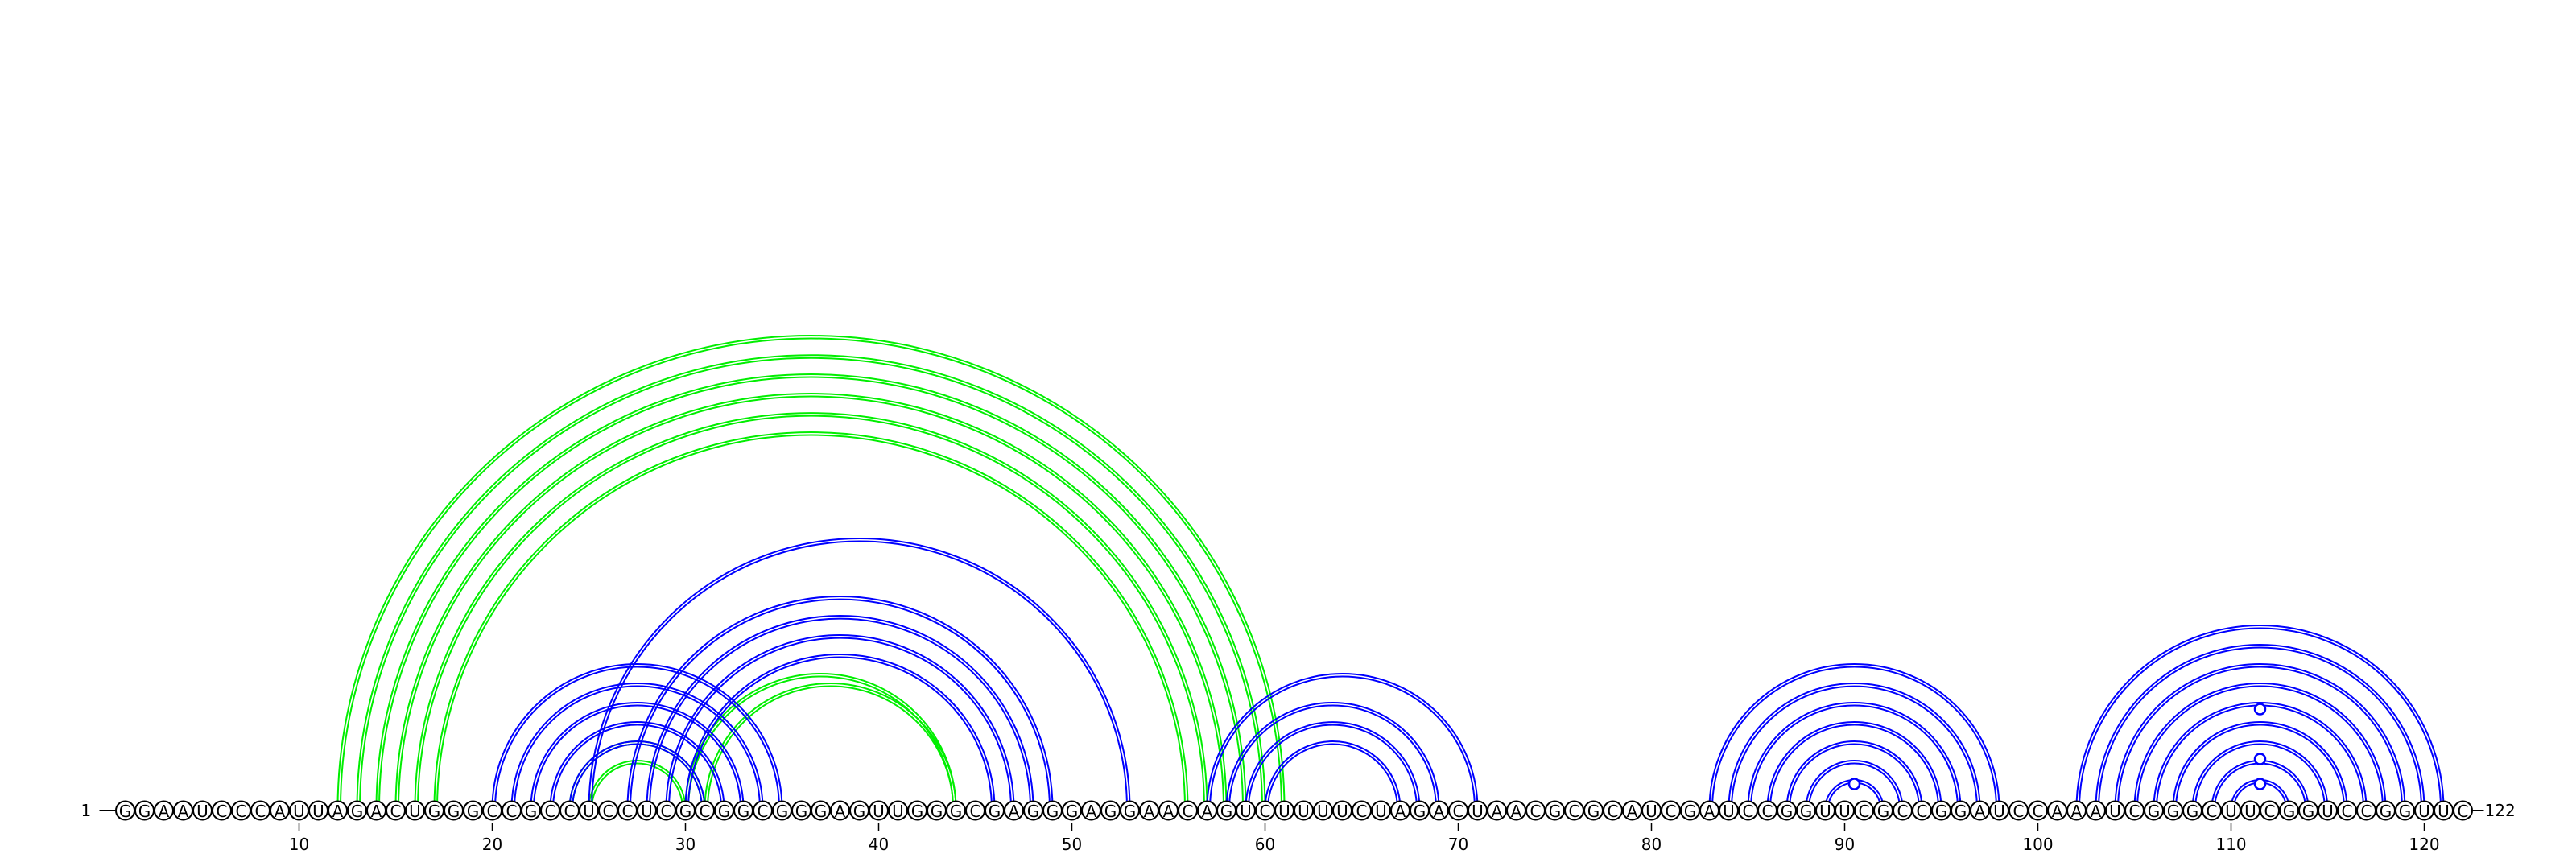 Image resolution: width=2576 pixels, height=858 pixels. I want to click on arc-17-56-inner, so click(811, 622).